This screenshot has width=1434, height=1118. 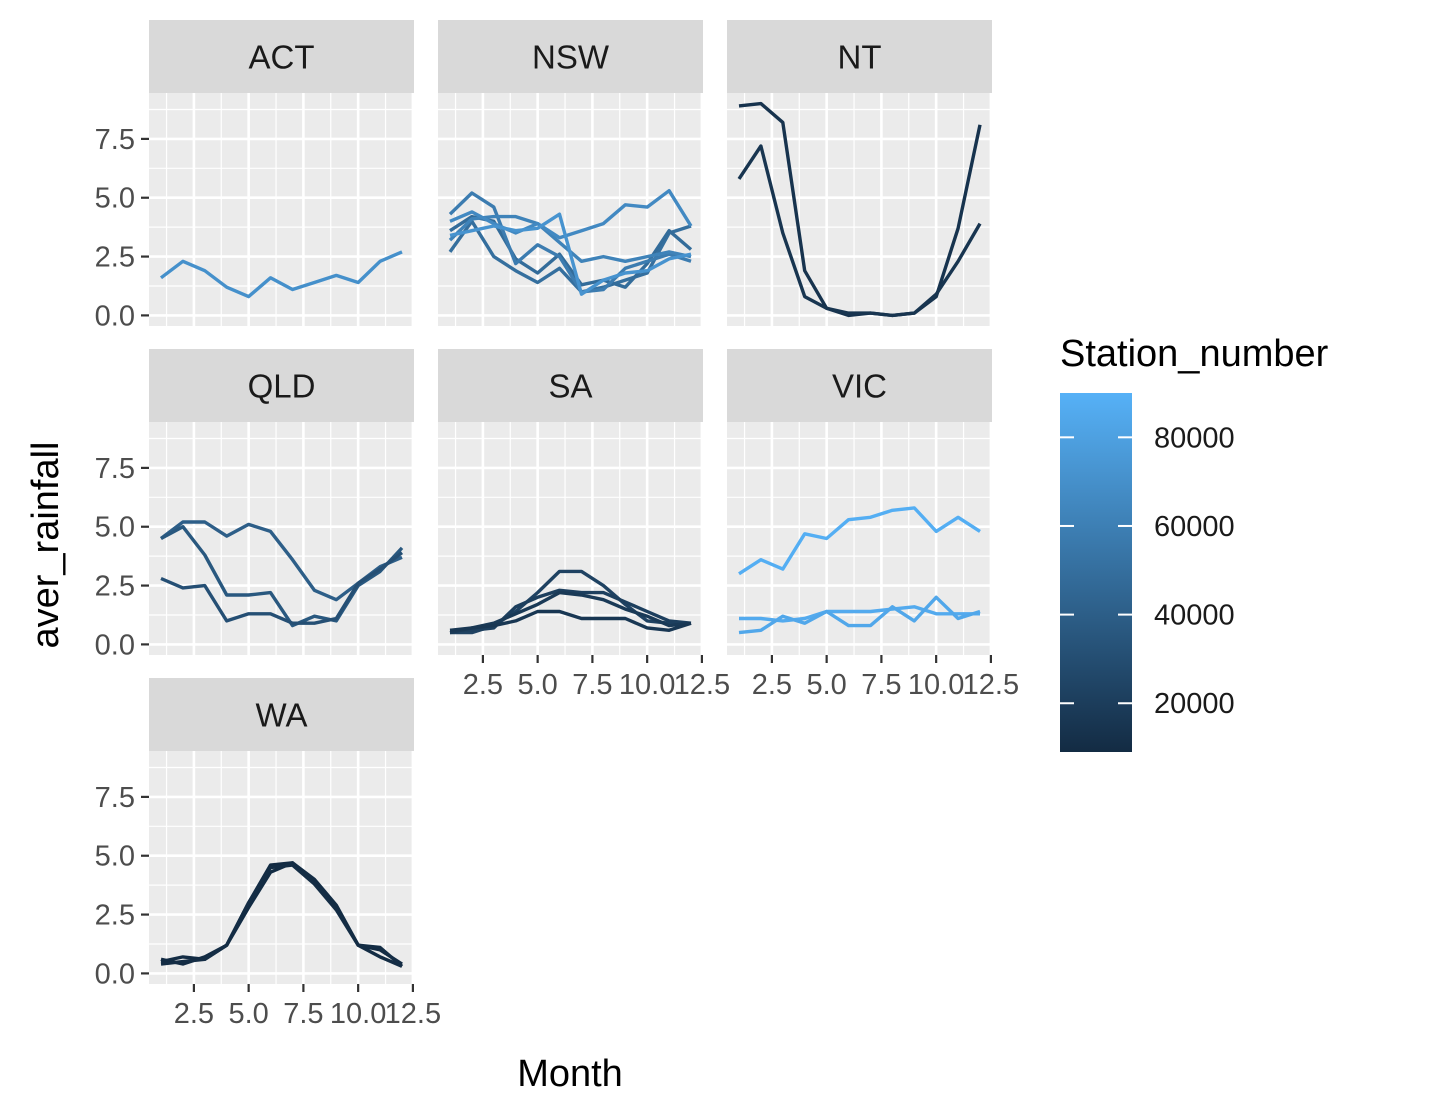 I want to click on facet-strip-label: VIC, so click(x=859, y=386).